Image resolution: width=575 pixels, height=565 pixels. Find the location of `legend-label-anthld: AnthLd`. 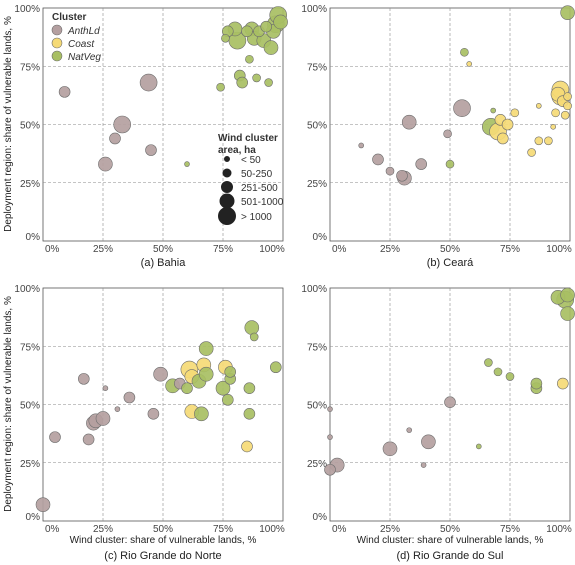

legend-label-anthld: AnthLd is located at coordinates (83, 31).